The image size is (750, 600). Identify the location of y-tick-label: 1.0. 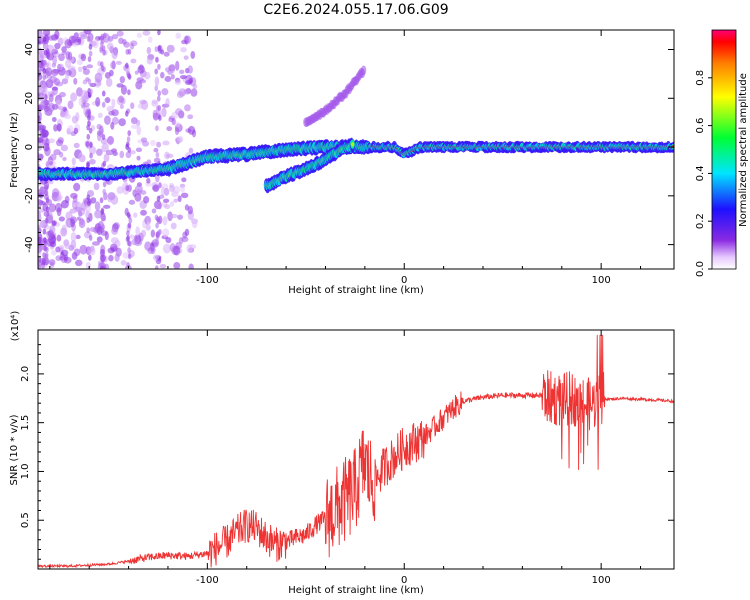
(25, 471).